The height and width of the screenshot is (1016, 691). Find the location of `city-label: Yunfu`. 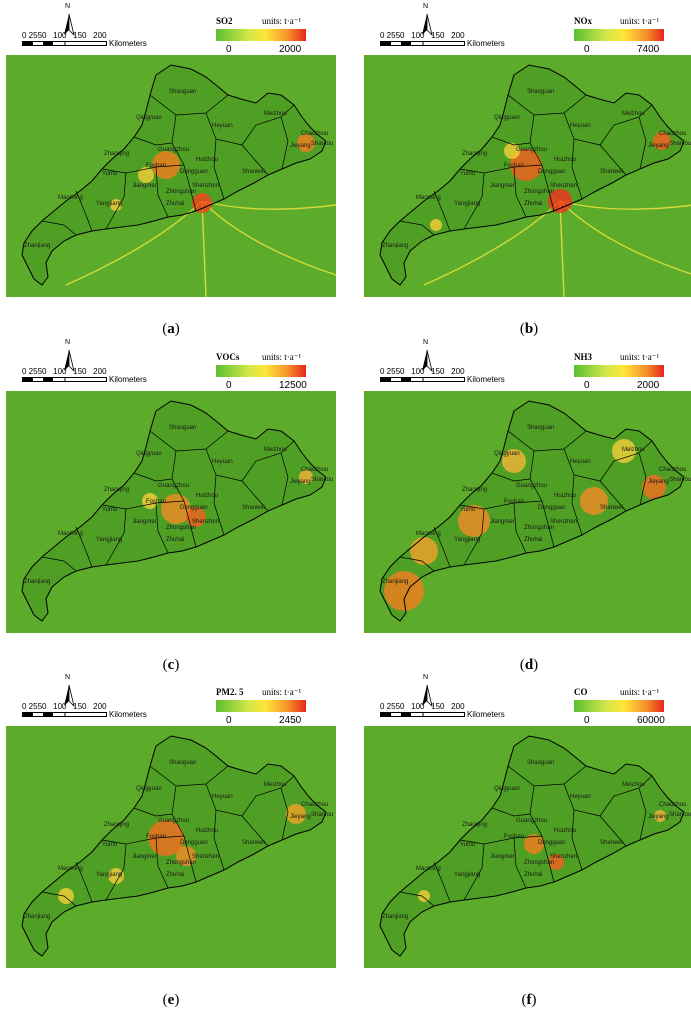

city-label: Yunfu is located at coordinates (109, 510).